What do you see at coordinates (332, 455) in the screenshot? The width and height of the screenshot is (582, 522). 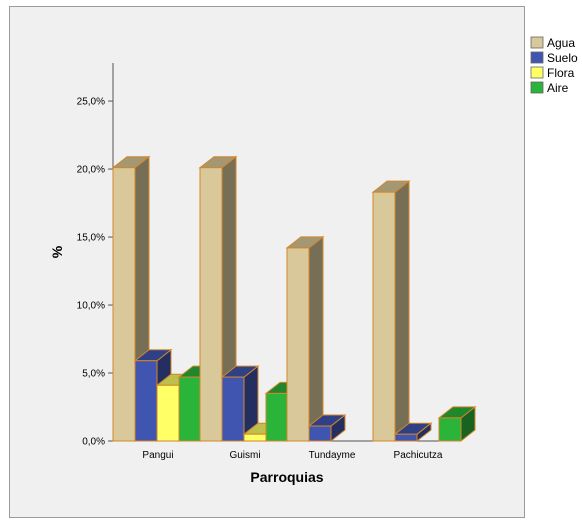 I see `x-tick-label: Tundayme` at bounding box center [332, 455].